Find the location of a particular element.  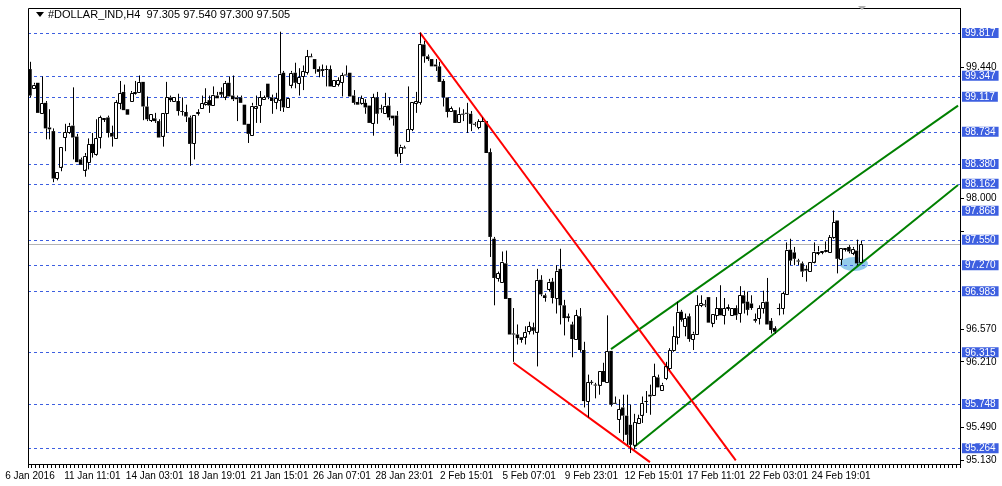

x-tick-label: 18 Jan 19:01 is located at coordinates (217, 475).